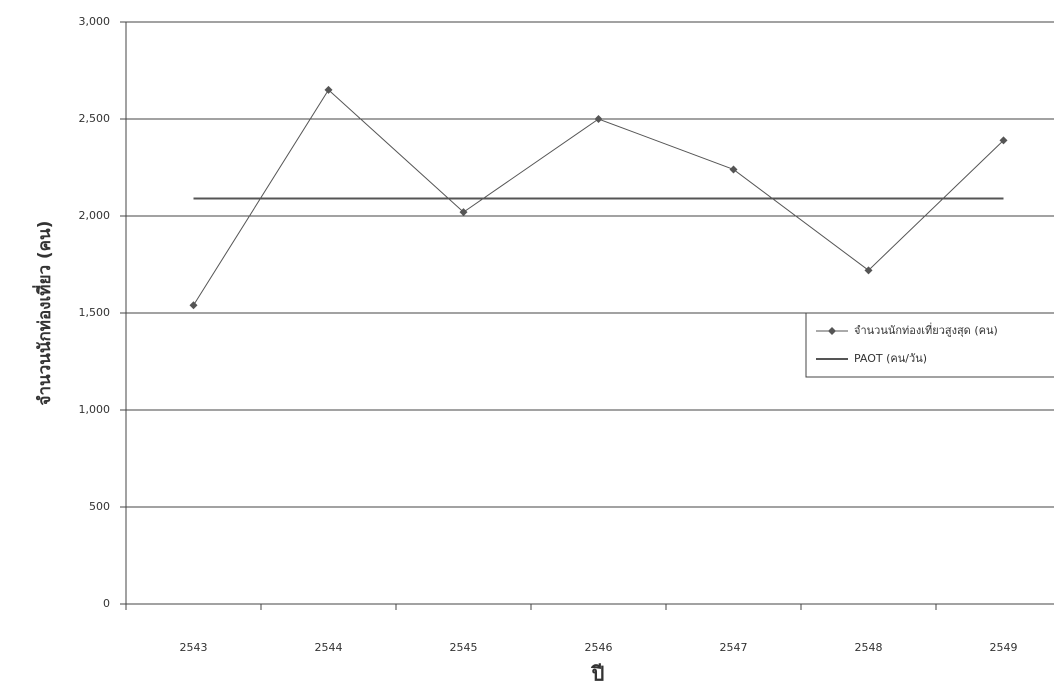  Describe the element at coordinates (106, 603) in the screenshot. I see `y-tick-label: 0` at that location.